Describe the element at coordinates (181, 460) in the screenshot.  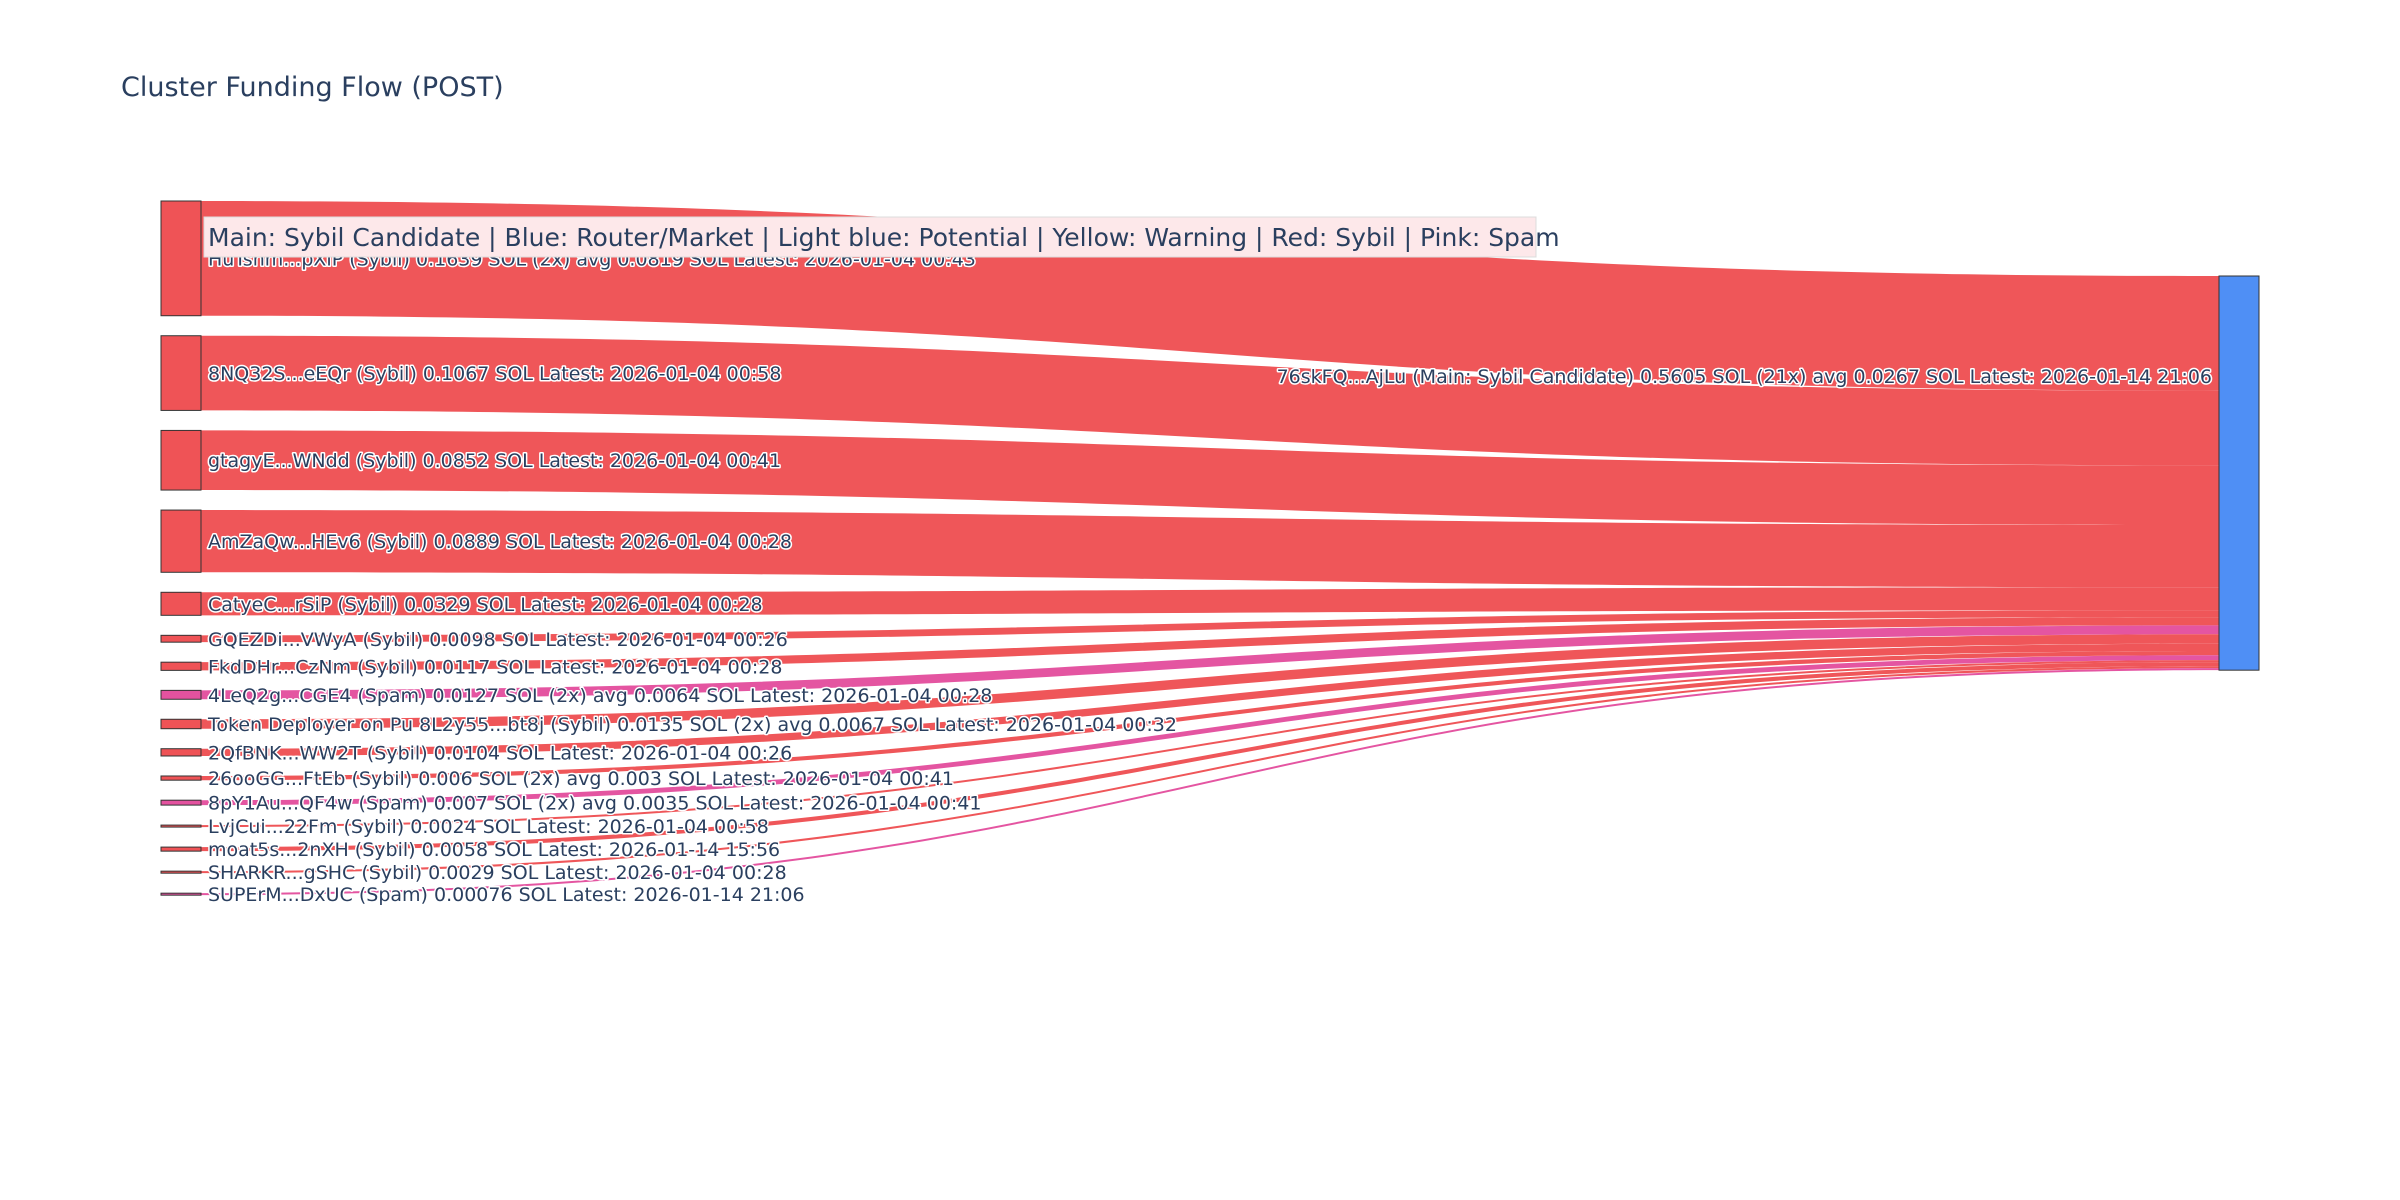
I see `source-node-gtagye-wndd` at that location.